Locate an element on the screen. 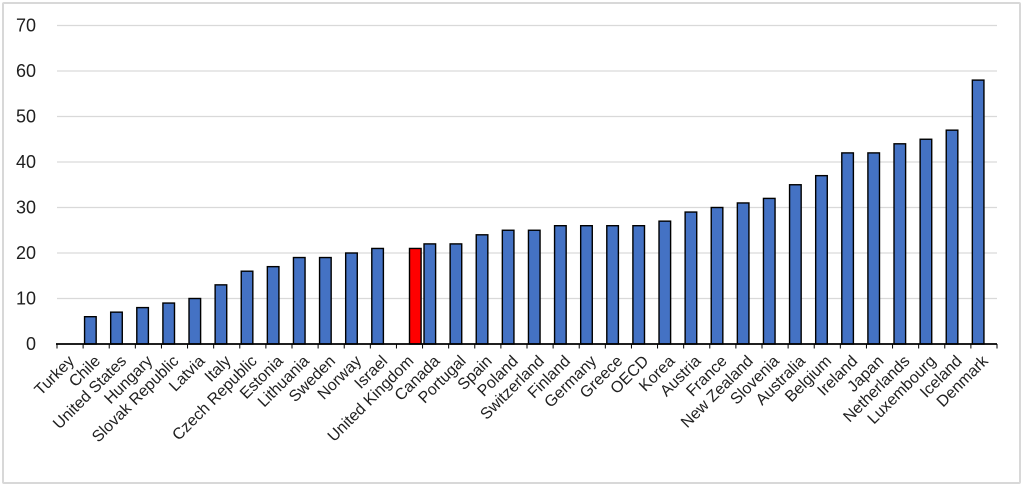  bar-united-kingdom-highlighted is located at coordinates (415, 296).